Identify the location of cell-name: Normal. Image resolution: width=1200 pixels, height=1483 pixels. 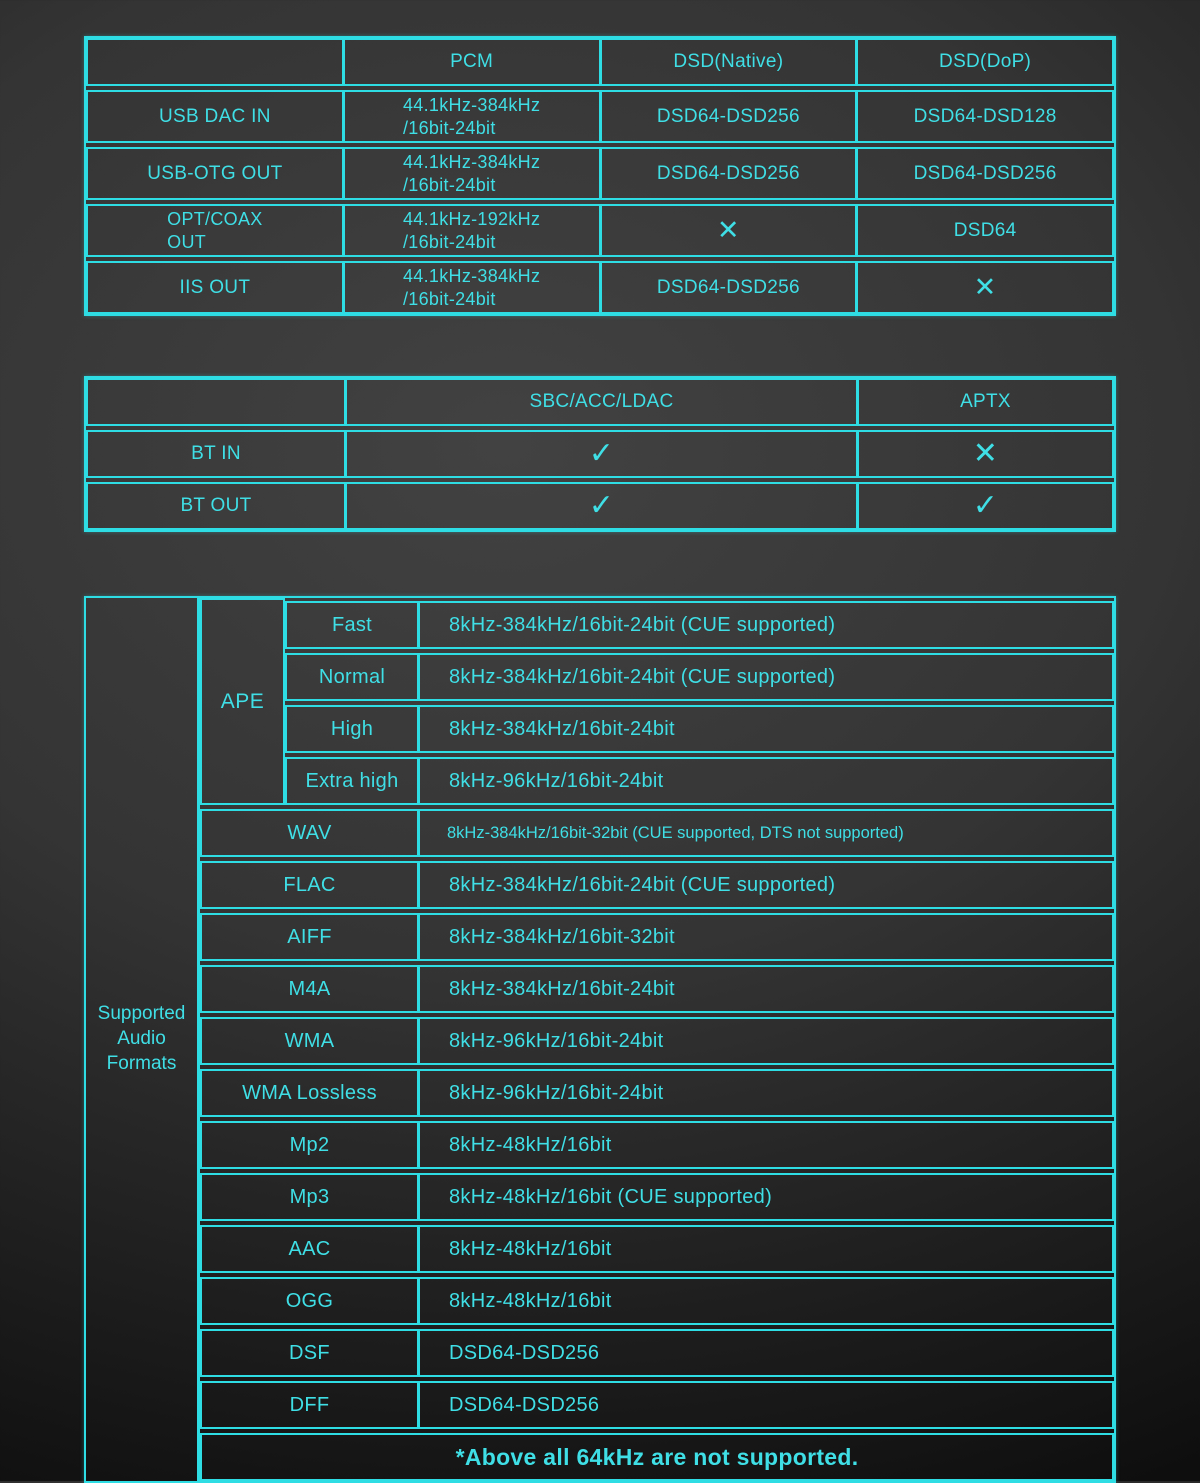
(352, 677).